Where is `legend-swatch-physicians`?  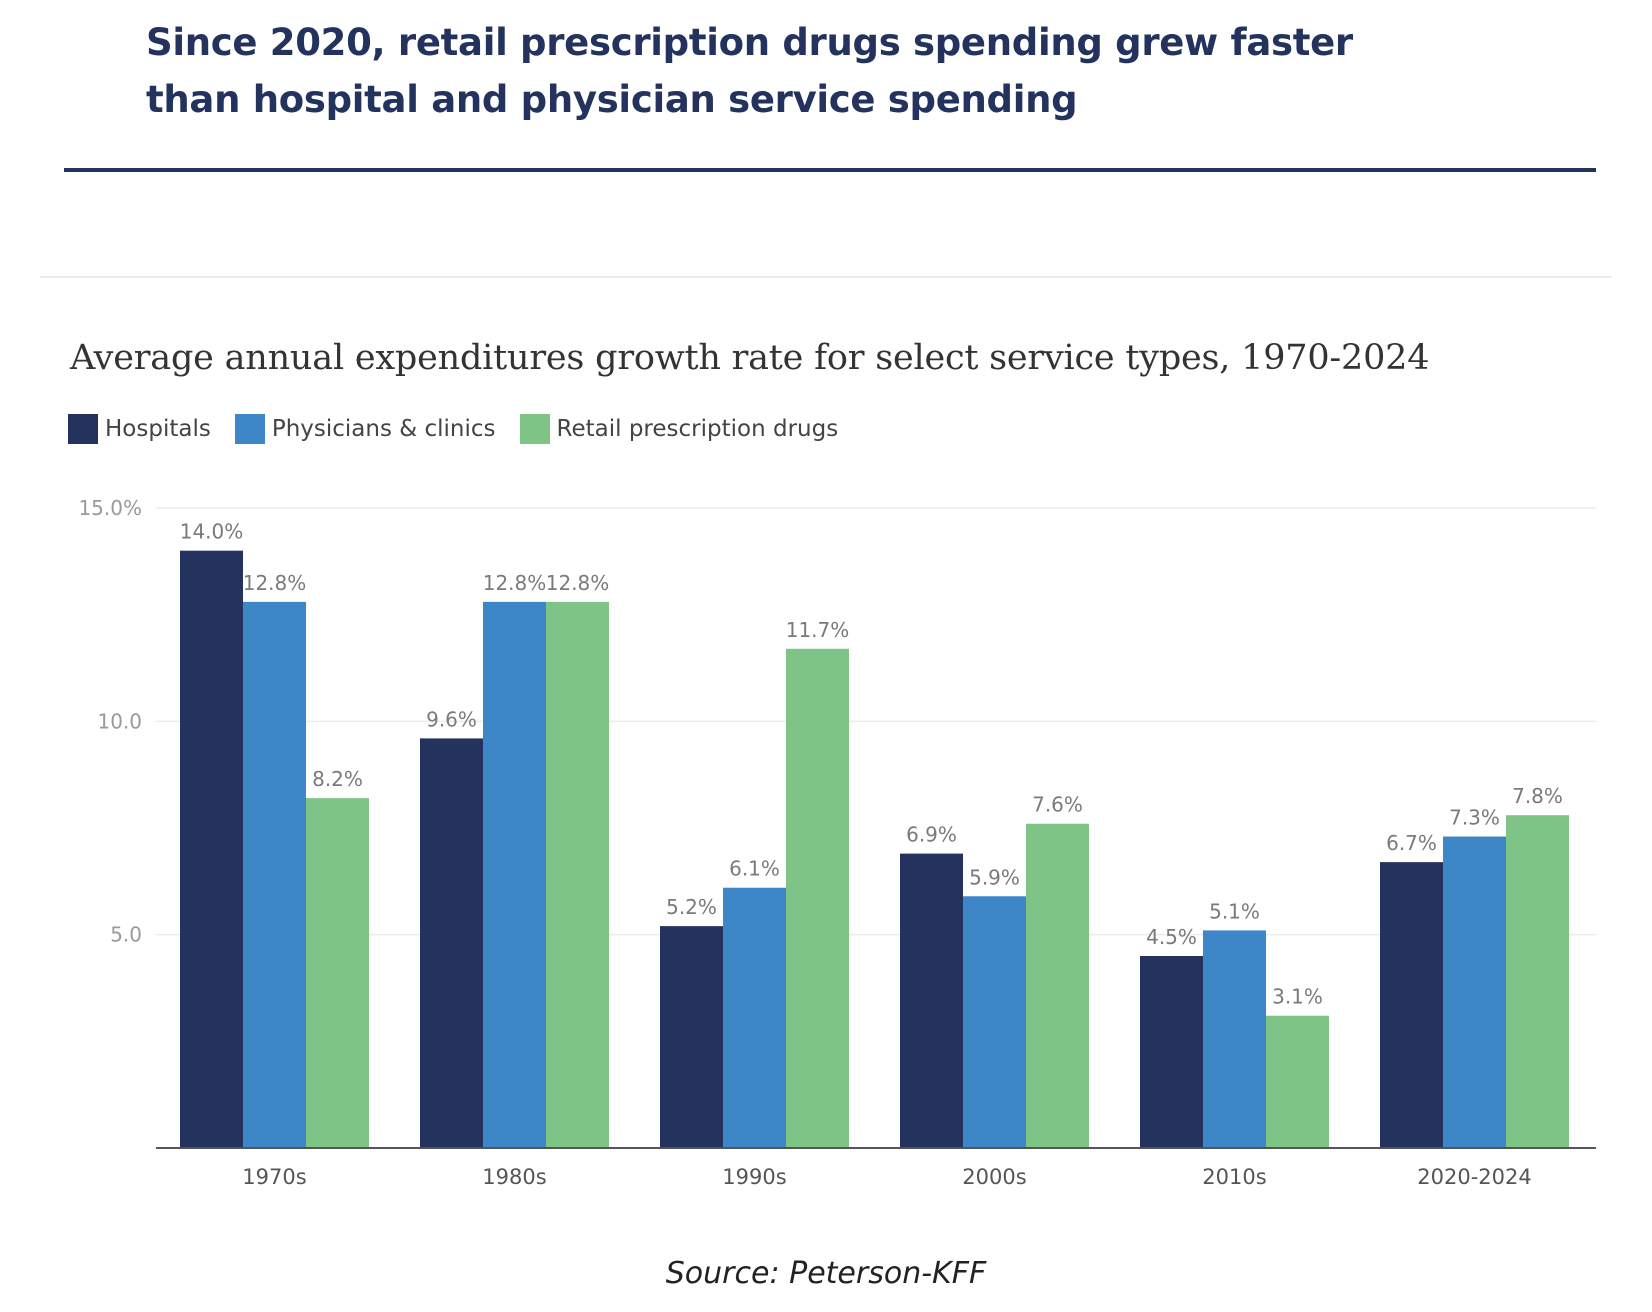 legend-swatch-physicians is located at coordinates (249, 429).